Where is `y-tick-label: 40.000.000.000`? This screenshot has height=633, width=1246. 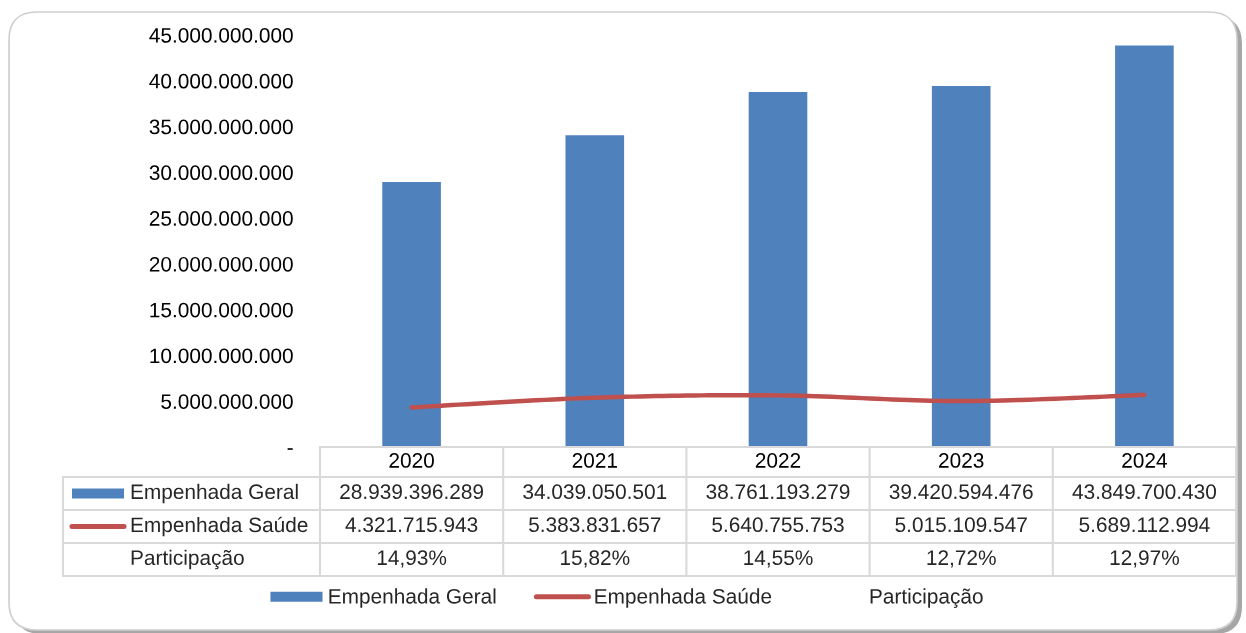 y-tick-label: 40.000.000.000 is located at coordinates (221, 81).